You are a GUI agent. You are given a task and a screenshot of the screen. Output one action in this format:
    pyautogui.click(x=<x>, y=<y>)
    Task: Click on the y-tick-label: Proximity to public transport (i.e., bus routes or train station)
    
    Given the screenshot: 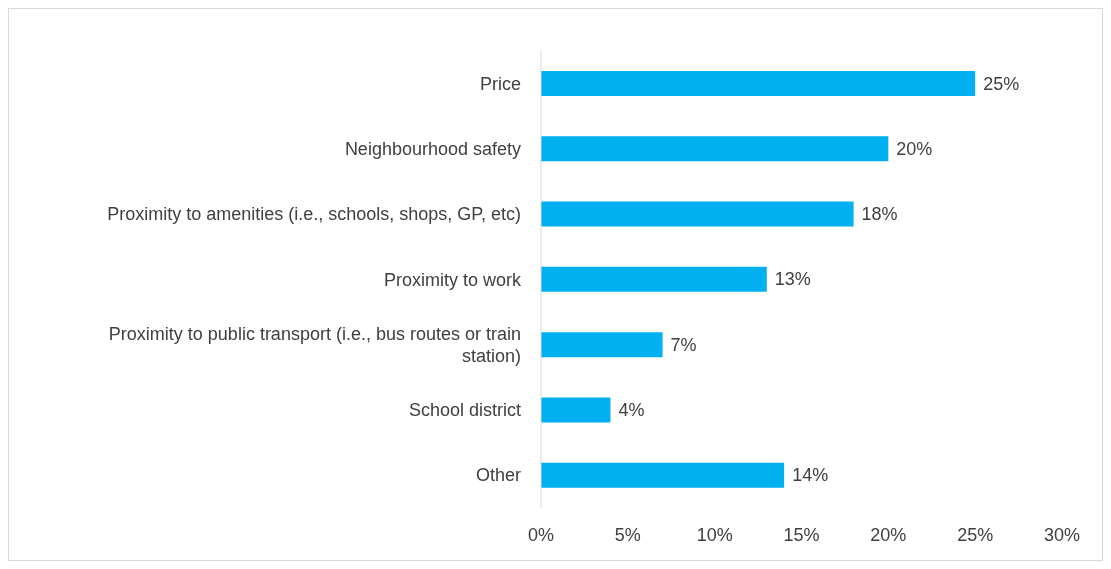 What is the action you would take?
    pyautogui.click(x=314, y=344)
    